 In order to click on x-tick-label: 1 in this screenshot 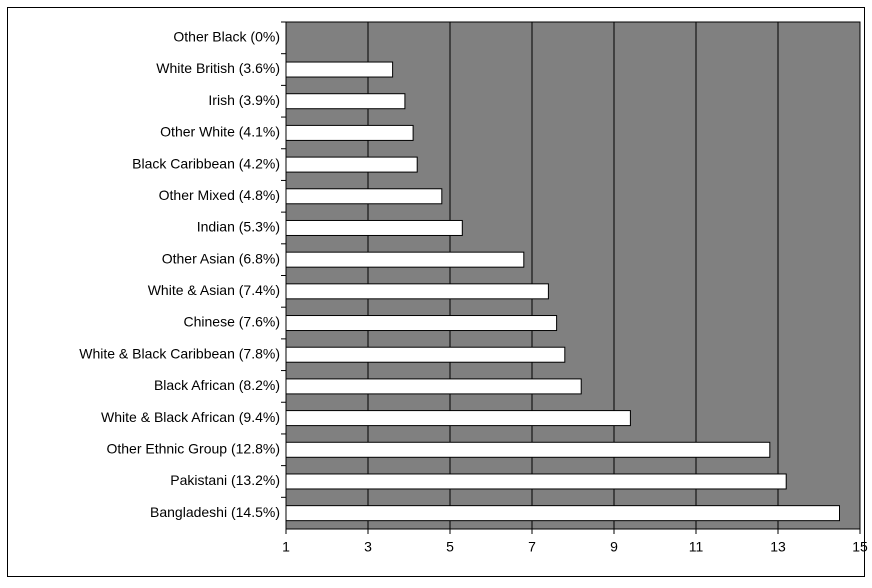, I will do `click(286, 547)`.